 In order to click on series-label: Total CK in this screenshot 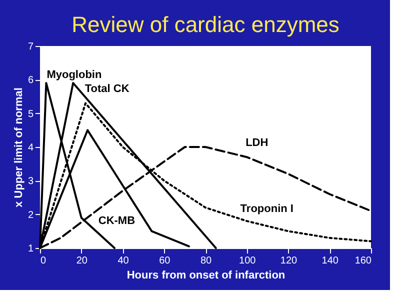, I will do `click(107, 89)`.